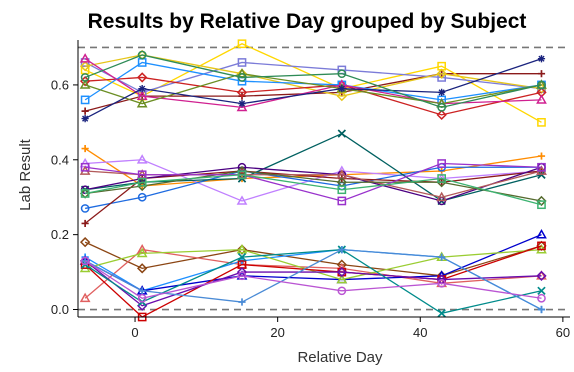 This screenshot has height=372, width=574. I want to click on y-axis-label: Lab Result, so click(25, 174).